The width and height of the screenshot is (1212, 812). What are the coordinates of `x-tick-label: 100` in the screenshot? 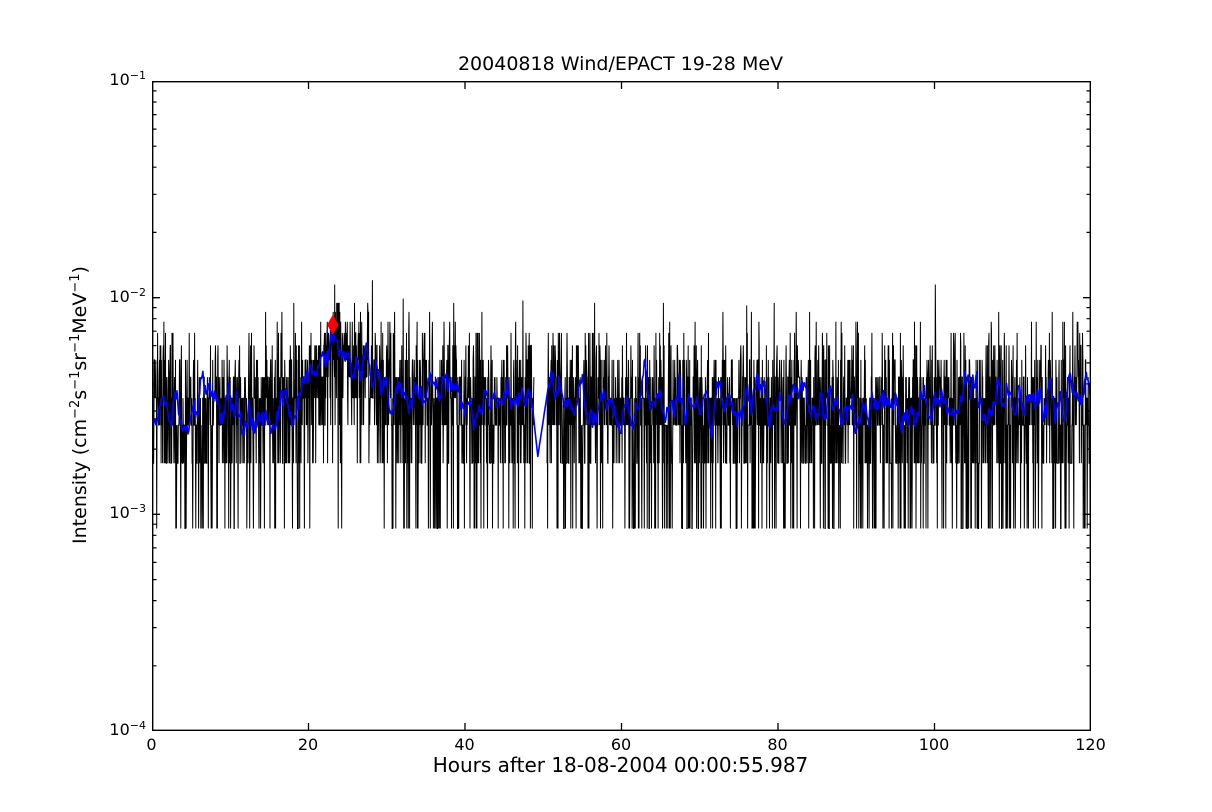 It's located at (934, 744).